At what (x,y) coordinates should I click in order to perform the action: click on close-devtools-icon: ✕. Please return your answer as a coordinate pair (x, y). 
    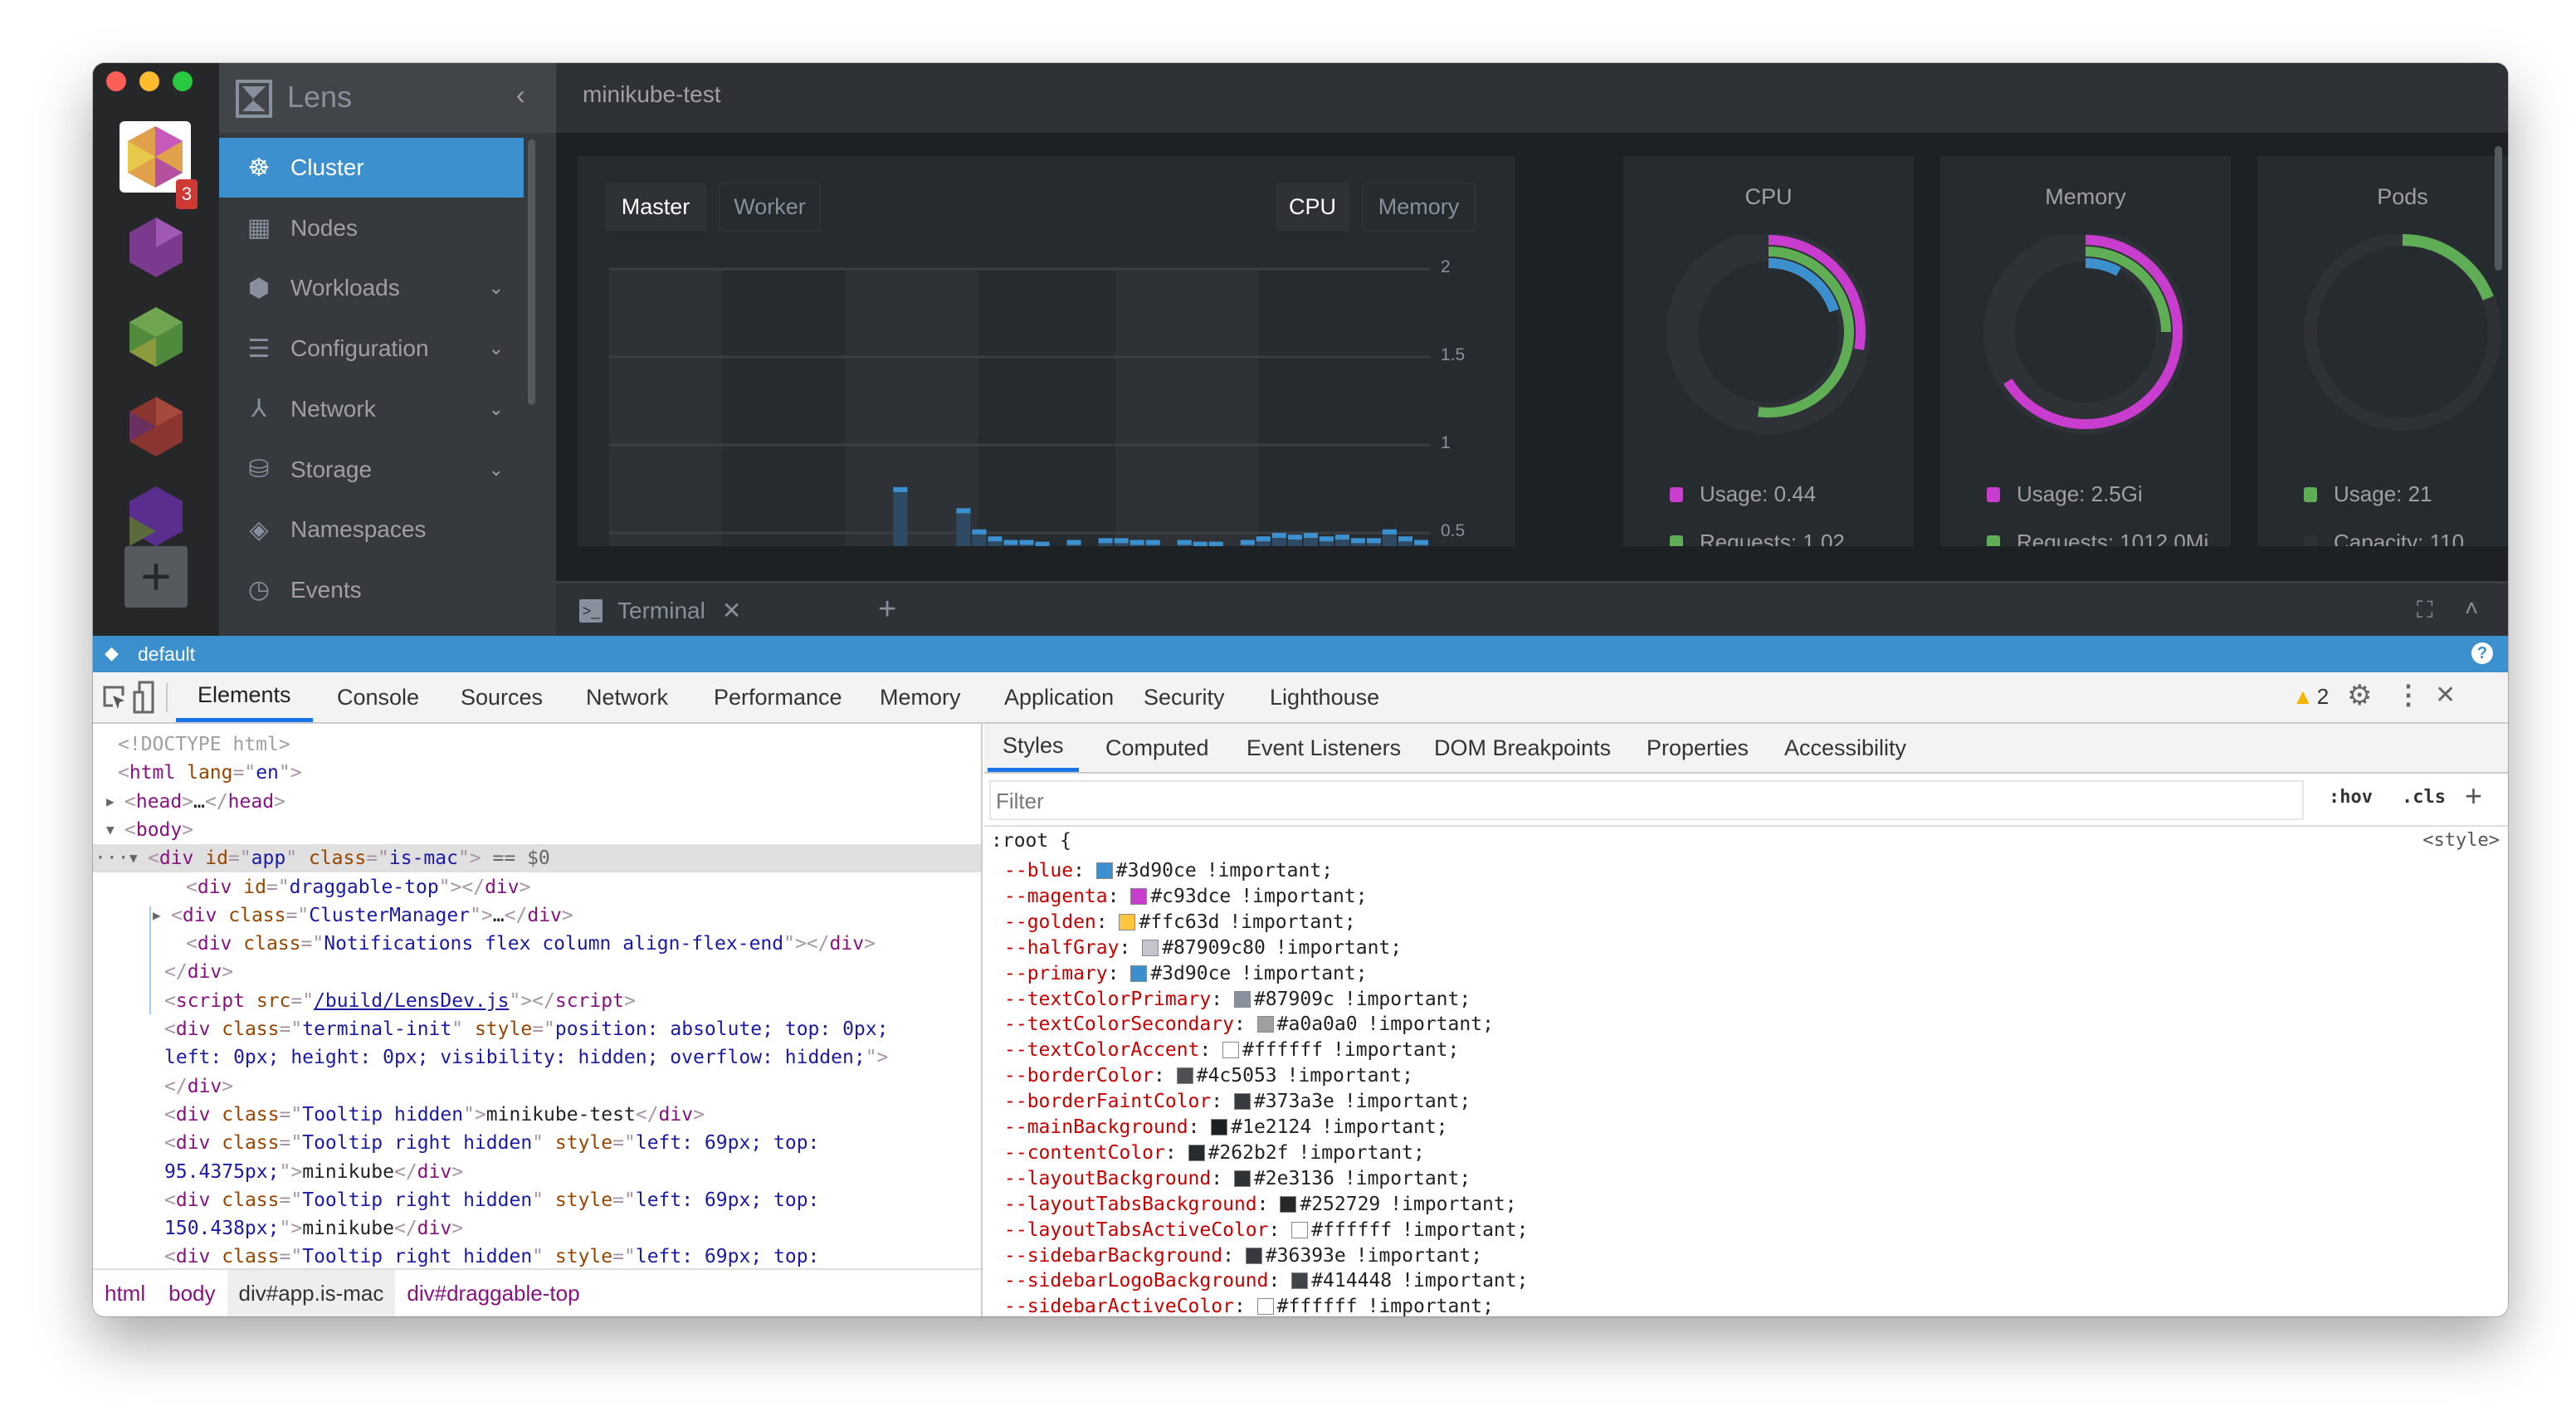
    Looking at the image, I should click on (2446, 695).